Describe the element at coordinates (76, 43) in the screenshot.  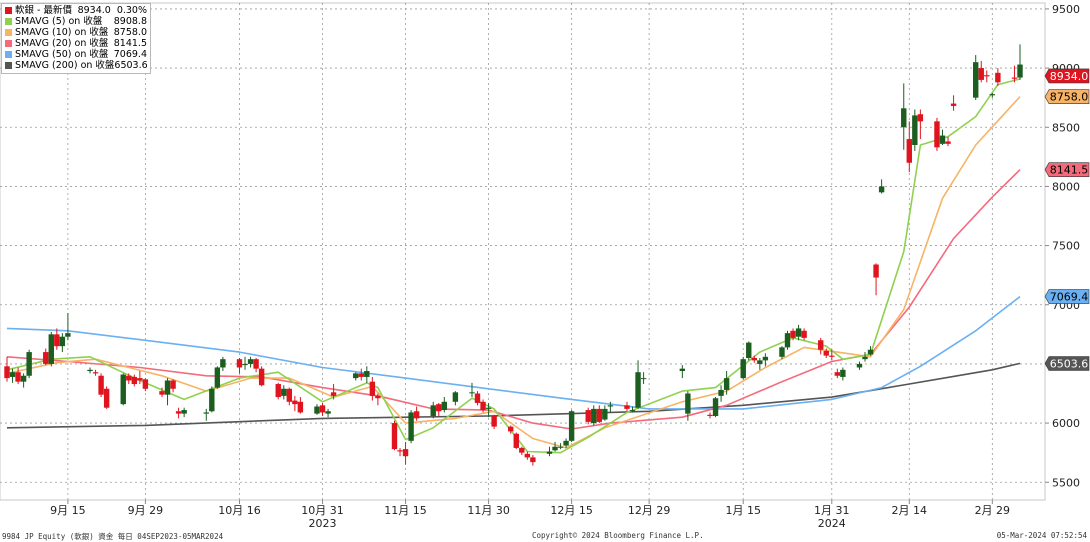
I see `legend-row-sma20: SMAVG (20) on 收盤 8141.5` at that location.